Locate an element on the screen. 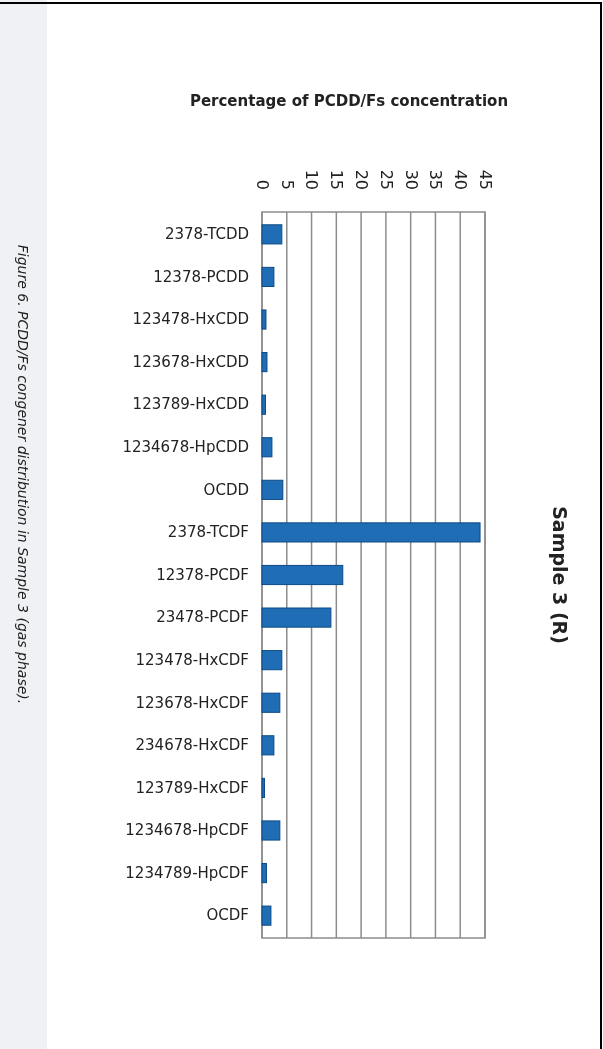 This screenshot has height=1049, width=603. x-tick-label: 45 is located at coordinates (485, 179).